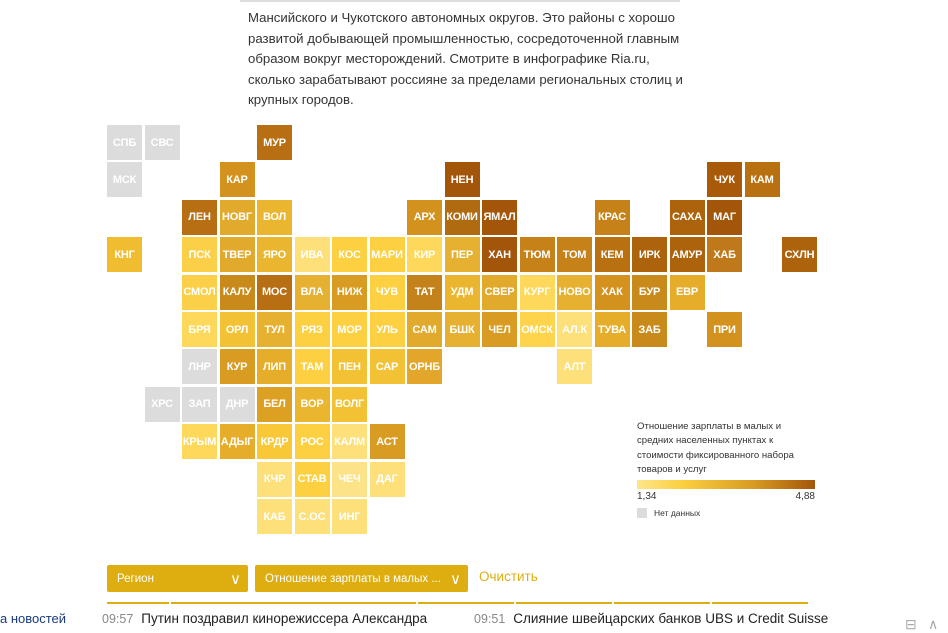 Image resolution: width=948 pixels, height=633 pixels. I want to click on region-tile: ЯМАЛ, so click(499, 217).